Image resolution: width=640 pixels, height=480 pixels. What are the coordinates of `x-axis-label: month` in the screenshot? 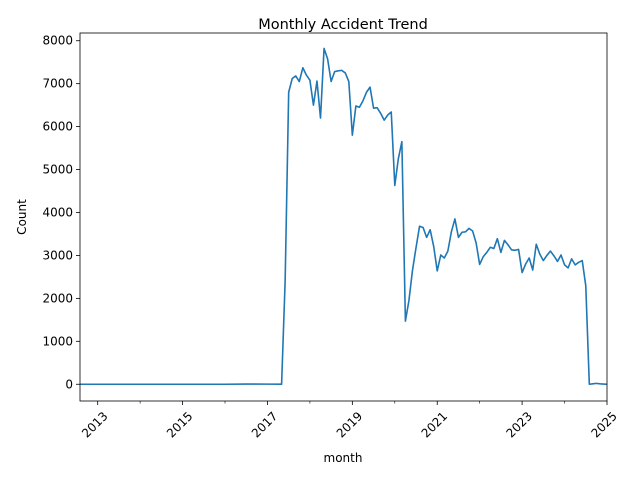 It's located at (343, 458).